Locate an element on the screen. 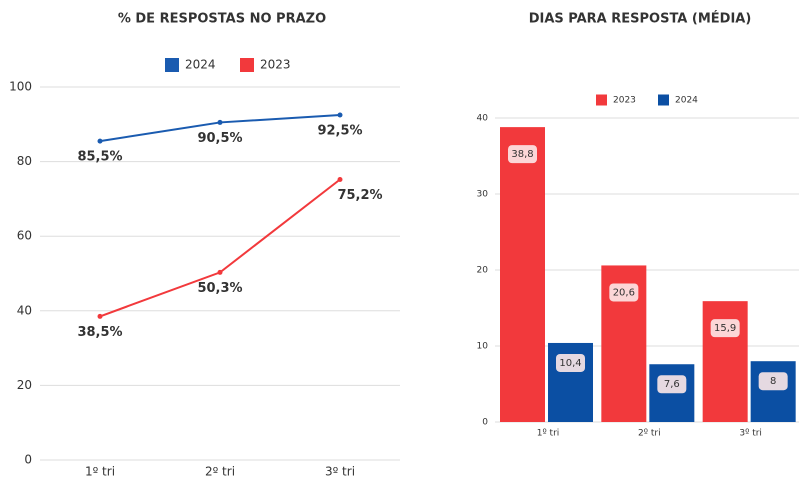 The image size is (799, 479). chart-title: DIAS PARA RESPOSTA (MÉDIA) is located at coordinates (640, 19).